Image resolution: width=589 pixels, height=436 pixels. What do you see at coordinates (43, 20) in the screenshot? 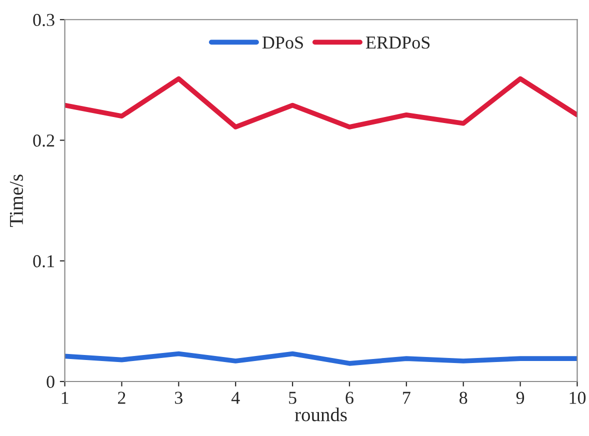
I see `y-tick-label: 0.3` at bounding box center [43, 20].